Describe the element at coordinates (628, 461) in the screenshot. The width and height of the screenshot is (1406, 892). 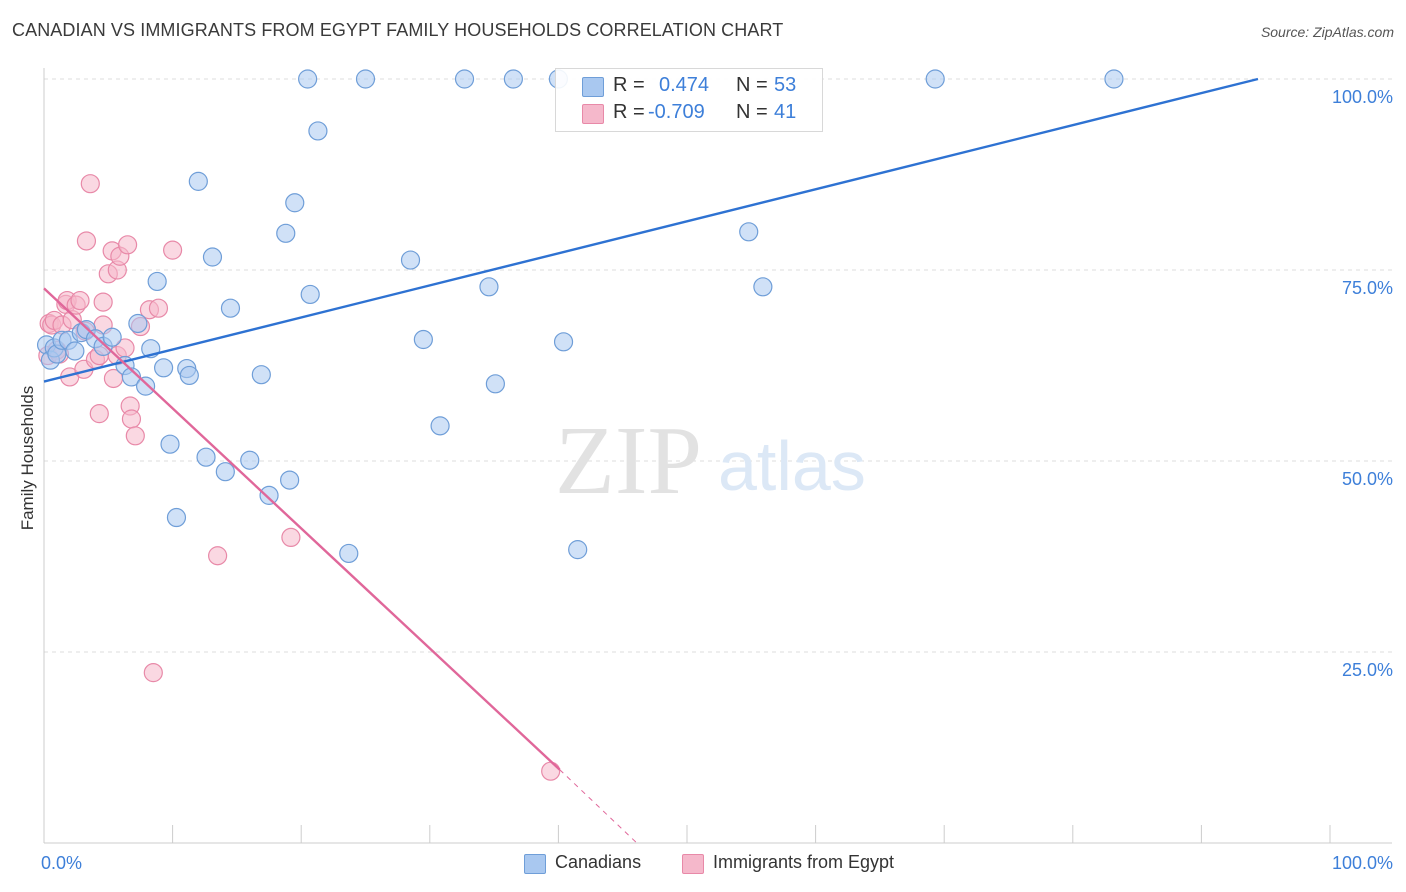
I see `watermark-zip: ZIP` at that location.